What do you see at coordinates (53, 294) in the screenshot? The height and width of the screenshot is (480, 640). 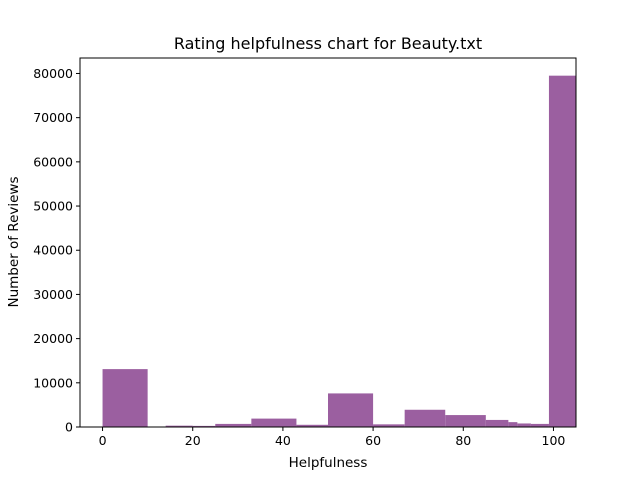 I see `y-tick-label: 30000` at bounding box center [53, 294].